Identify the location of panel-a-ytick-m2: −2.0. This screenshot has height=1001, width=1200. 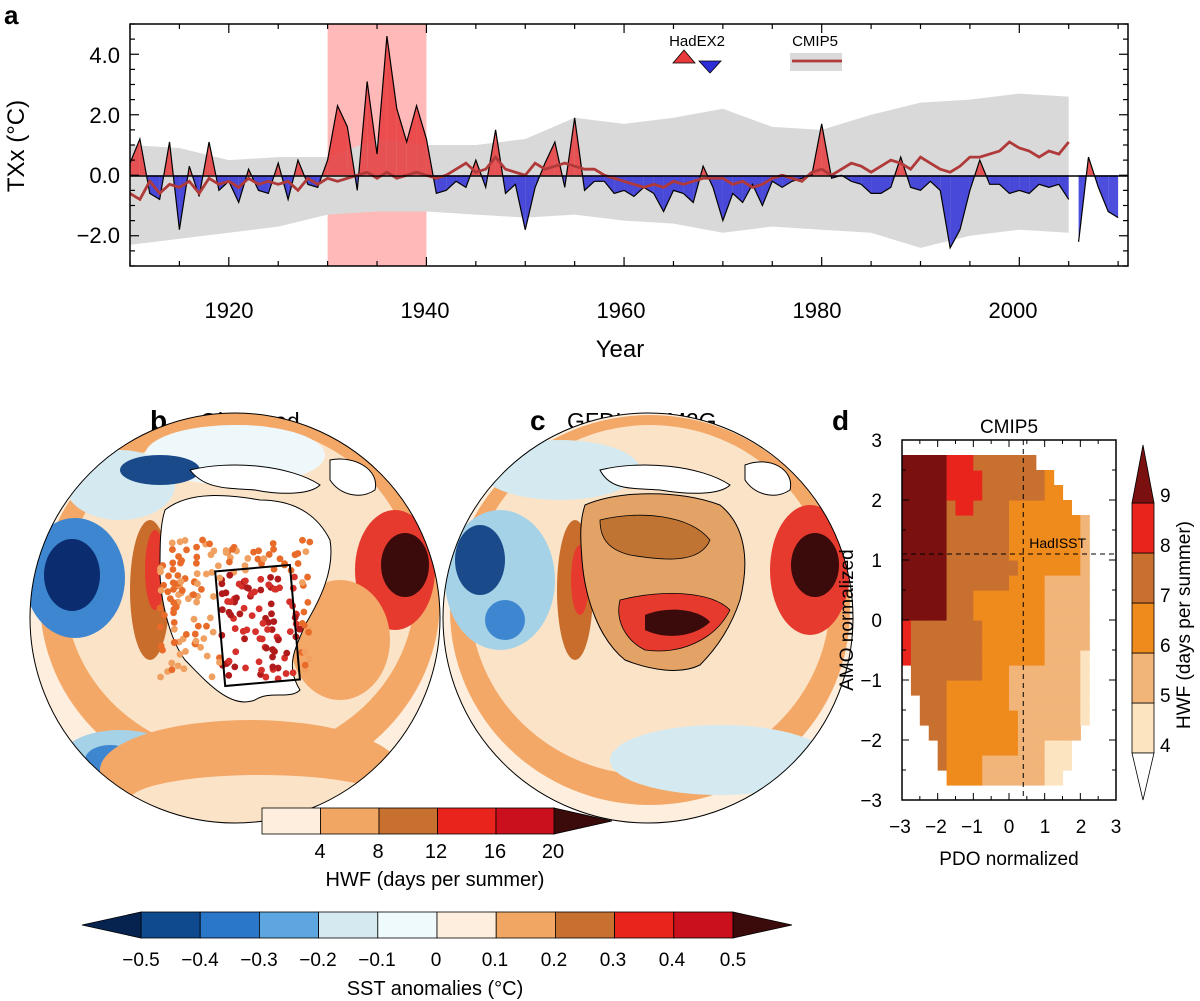
(98, 235).